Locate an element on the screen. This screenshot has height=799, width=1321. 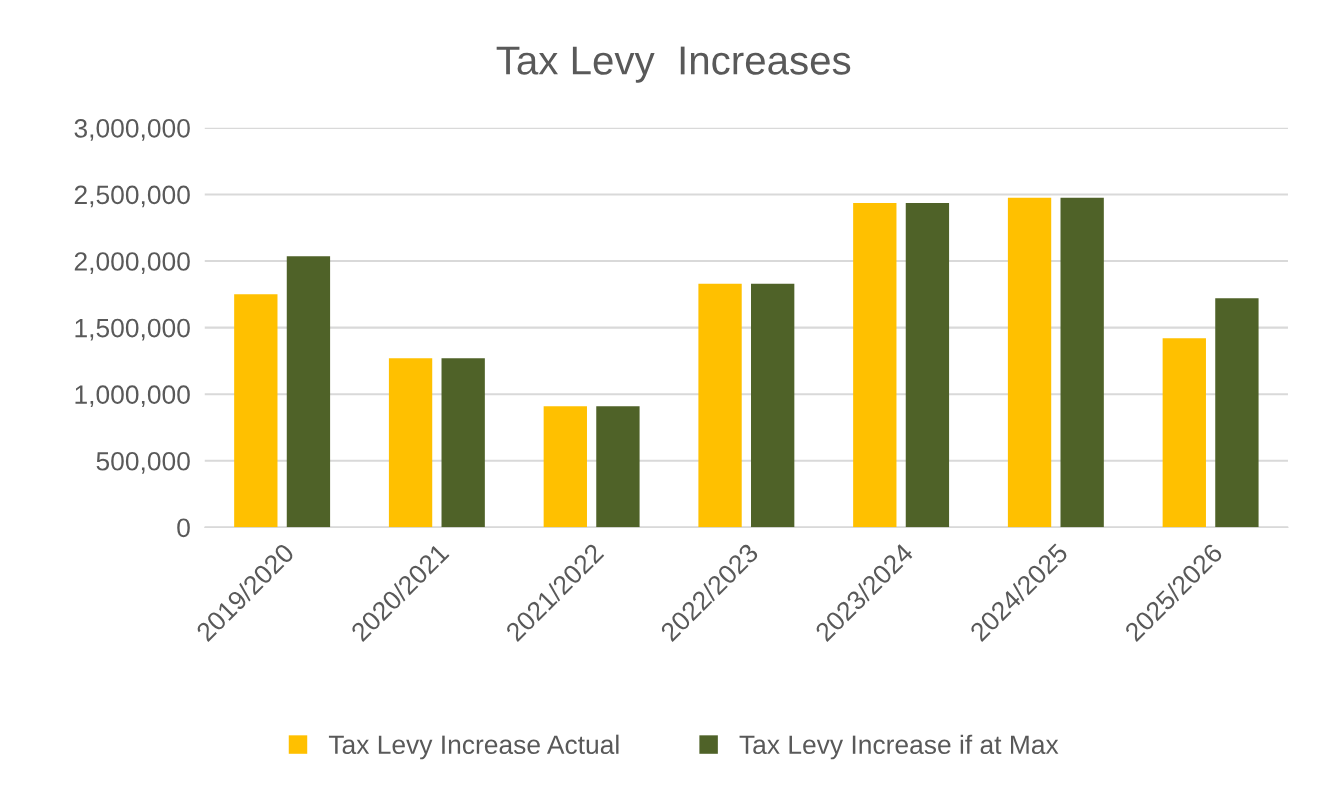
y-tick-label: 2,000,000 is located at coordinates (132, 263).